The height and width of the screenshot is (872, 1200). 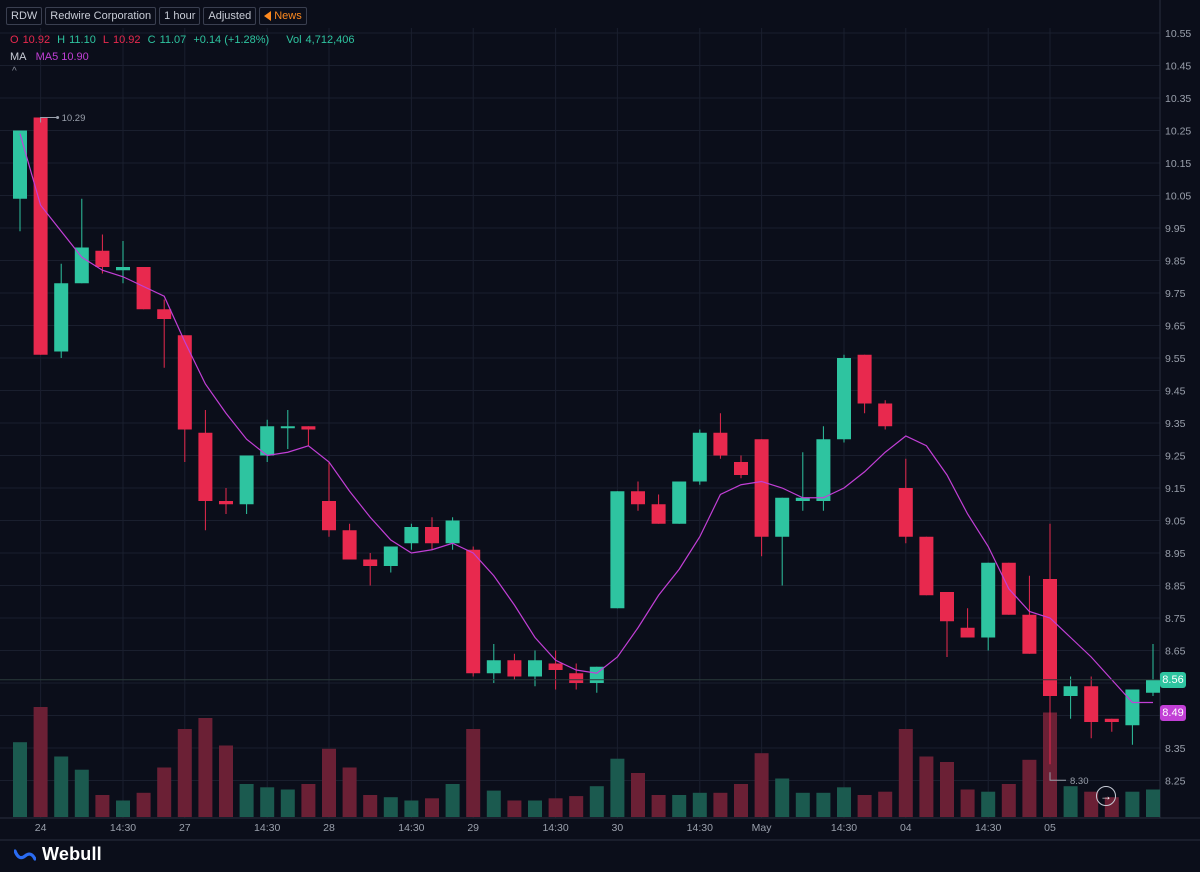 I want to click on x-tick-label: 24, so click(x=41, y=828).